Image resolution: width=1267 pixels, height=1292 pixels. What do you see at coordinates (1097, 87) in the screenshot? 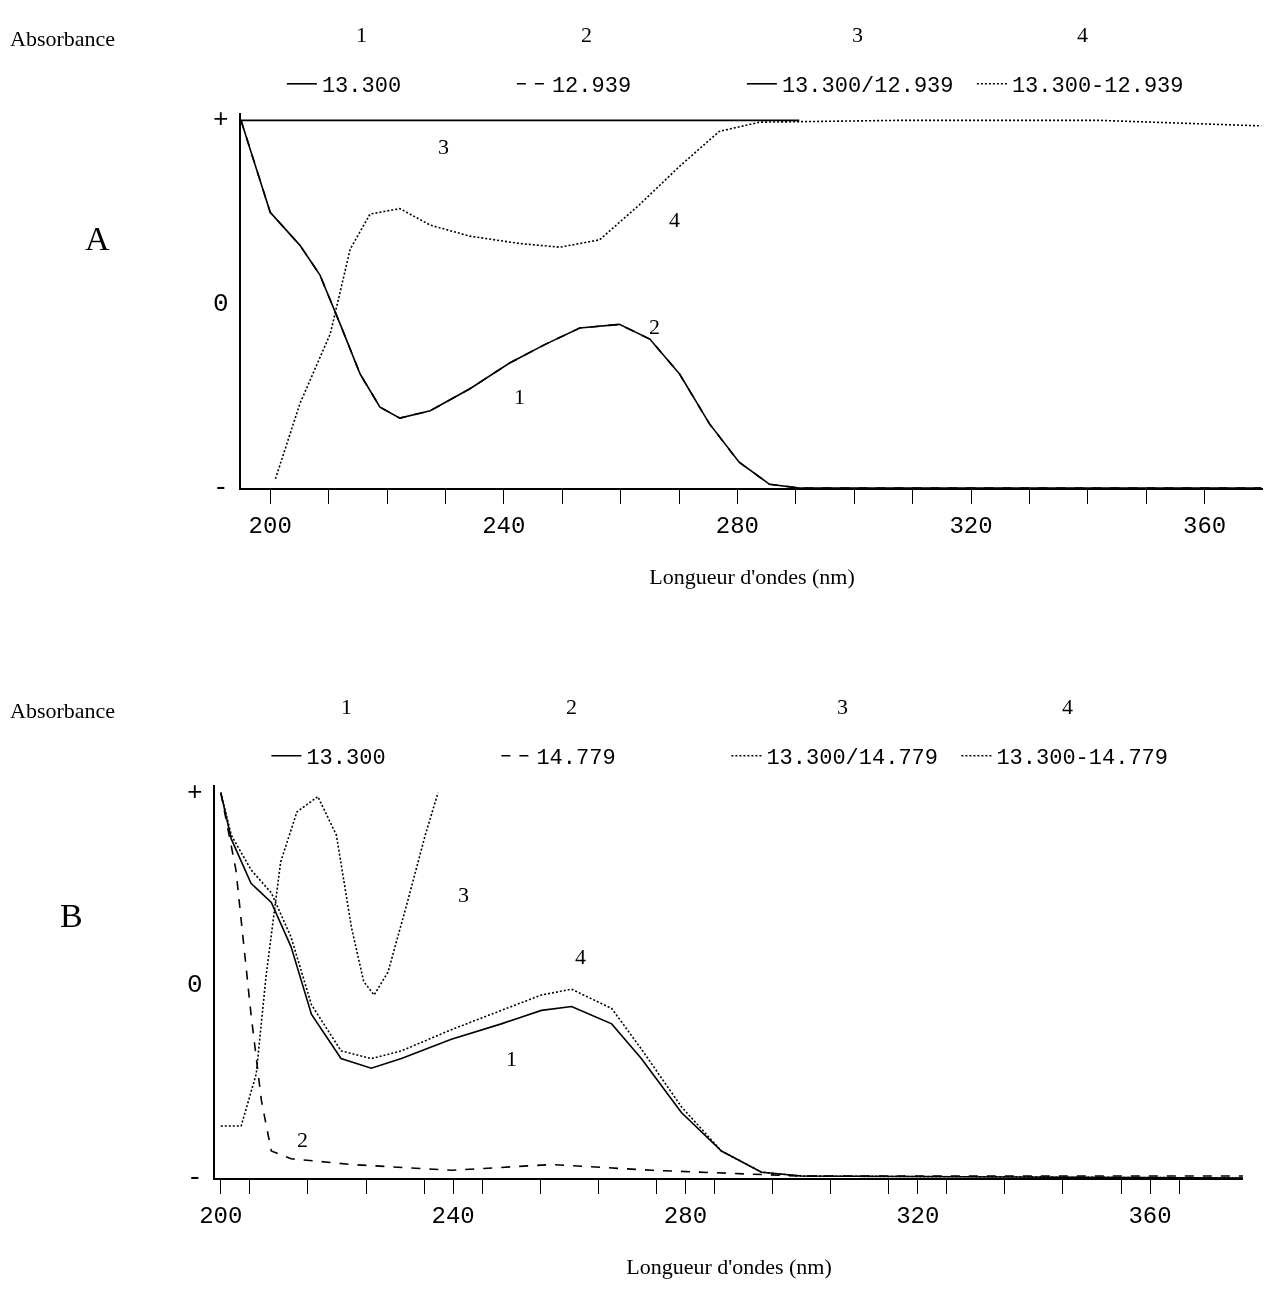
I see `legend-label: 13.300-12.939` at bounding box center [1097, 87].